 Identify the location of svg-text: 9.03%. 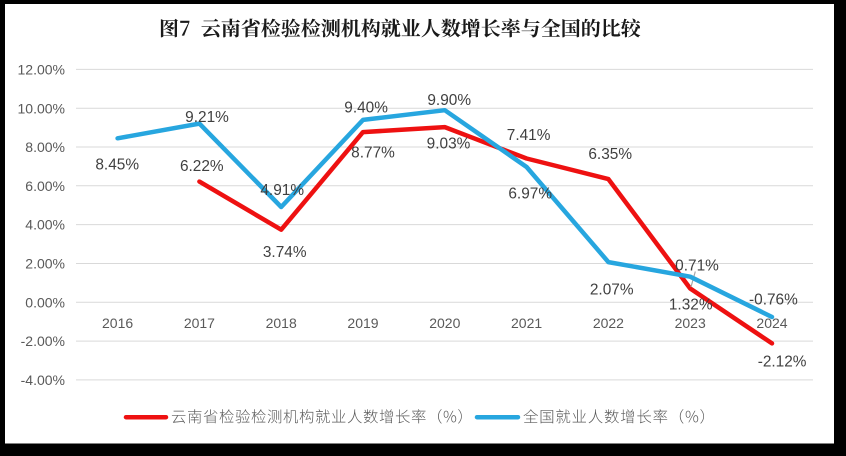
(449, 143).